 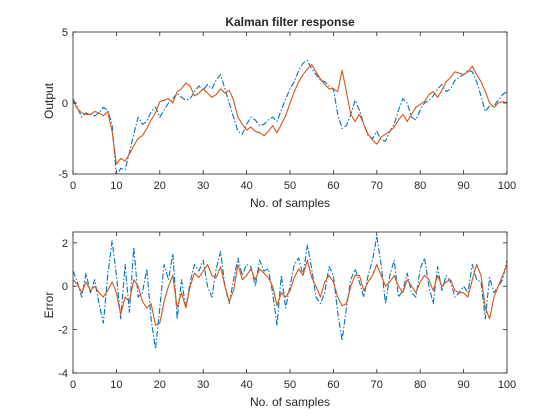 I want to click on bottom-x-tick-label: 0, so click(x=73, y=385).